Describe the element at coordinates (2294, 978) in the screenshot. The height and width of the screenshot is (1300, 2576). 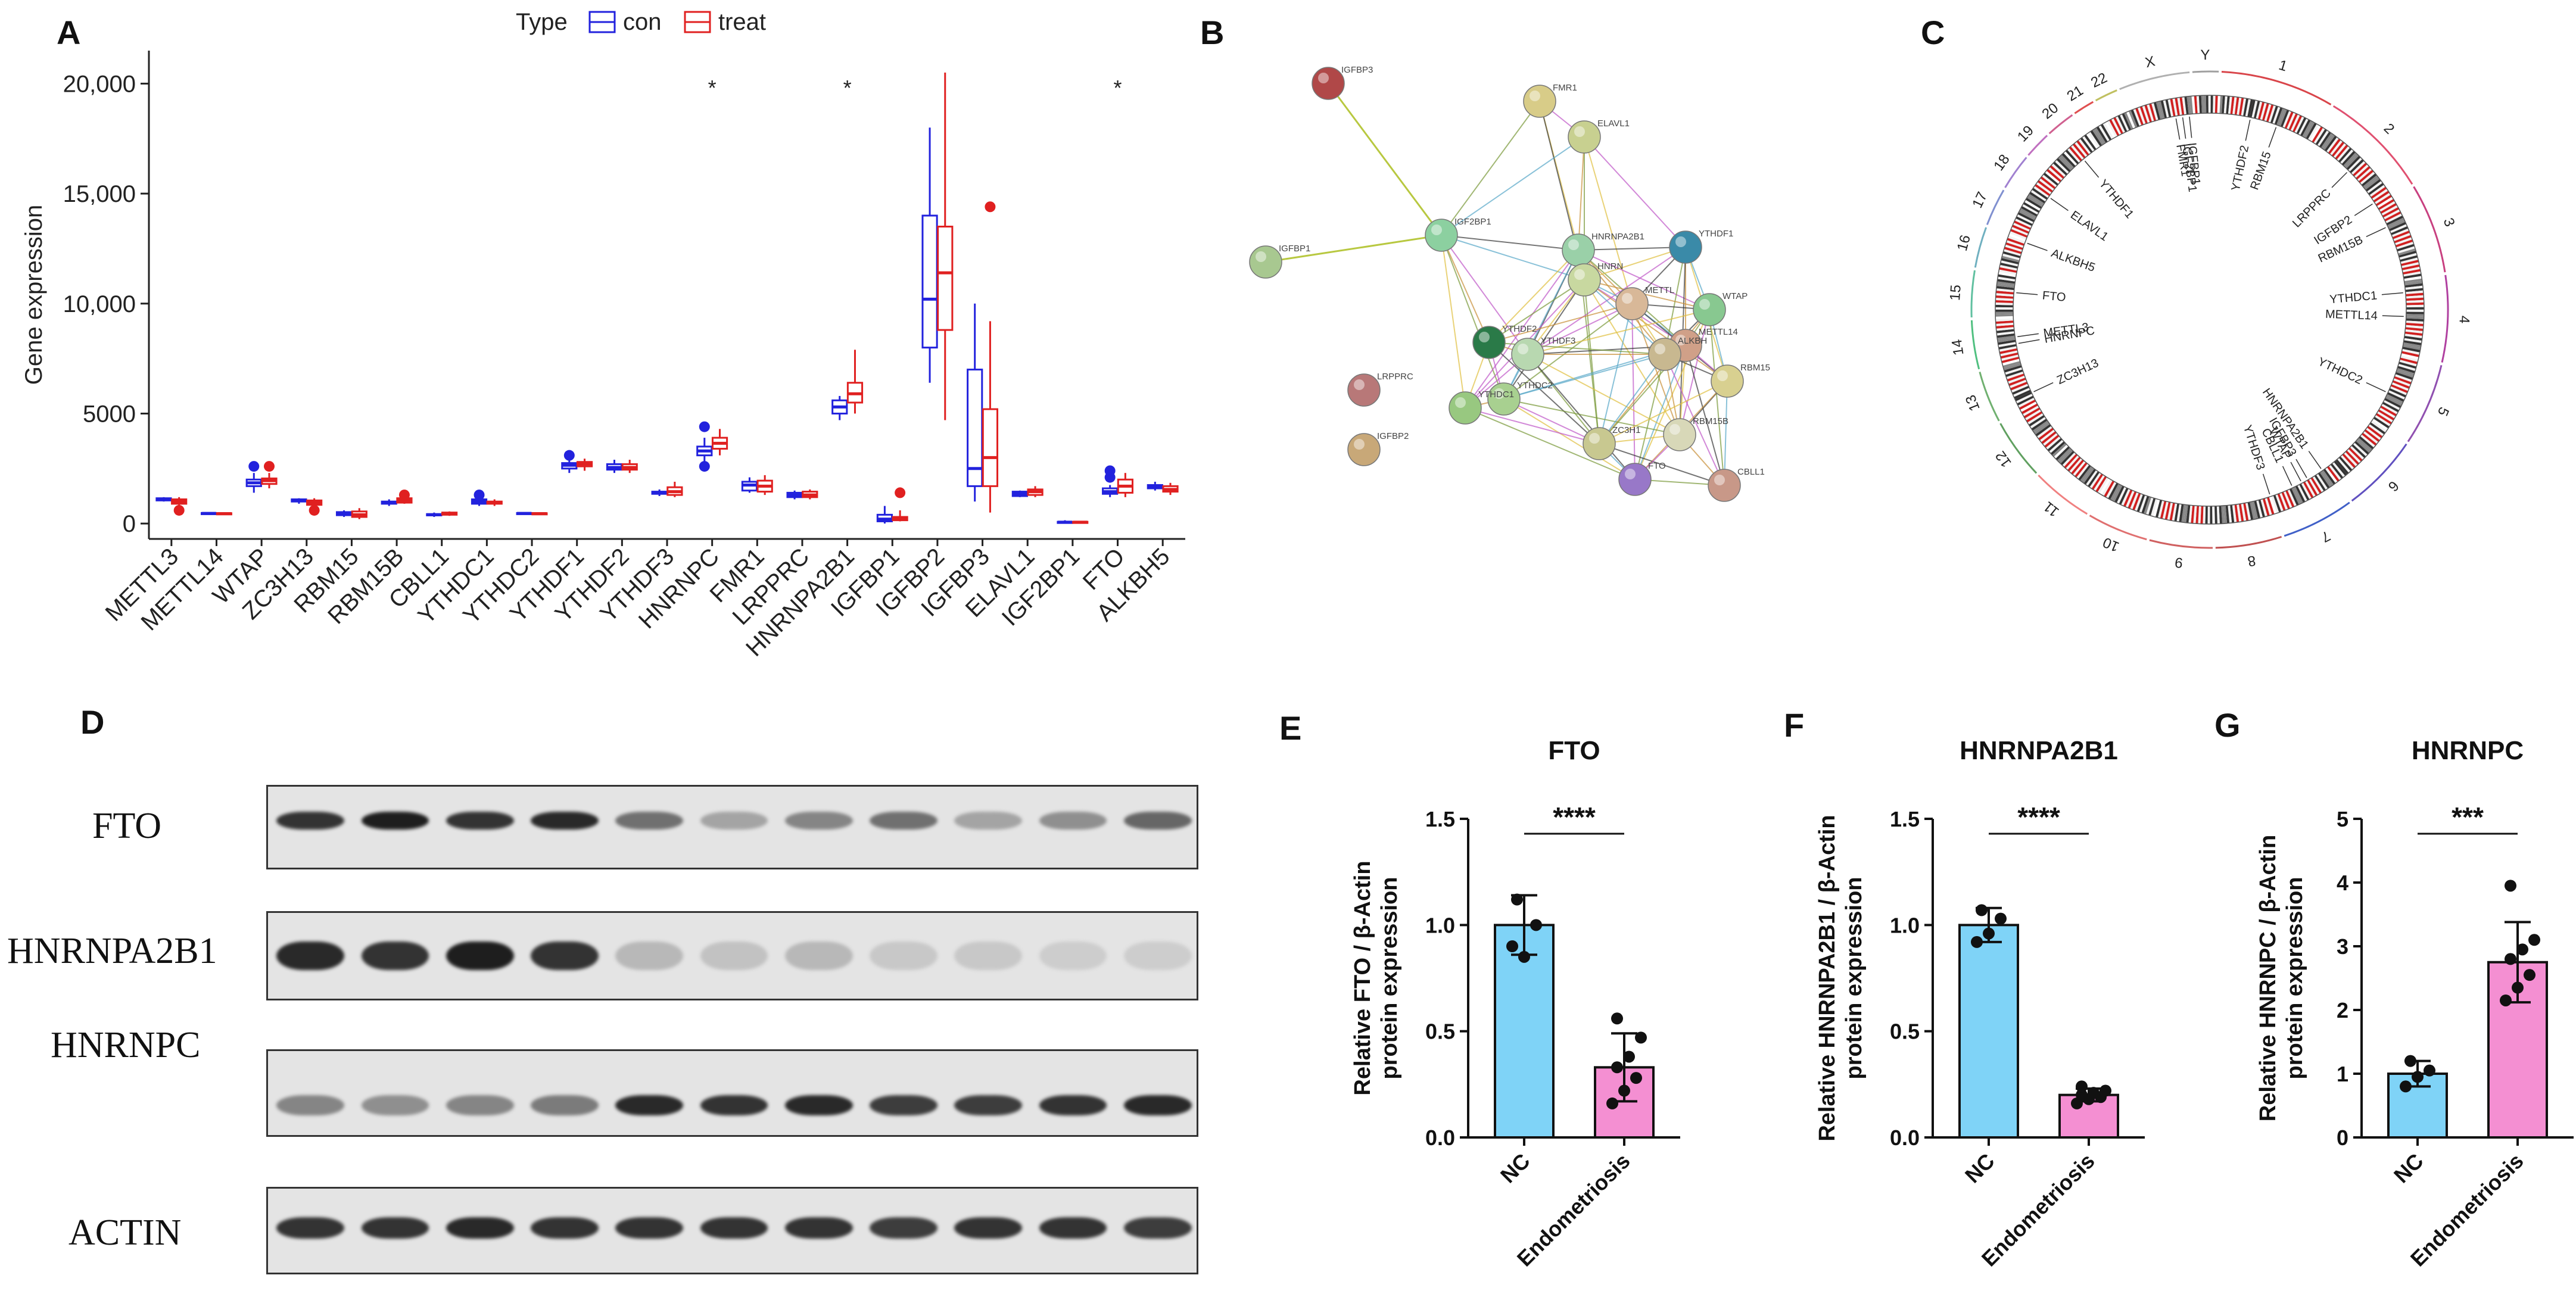
I see `y-axis-title-line2: protein expression` at that location.